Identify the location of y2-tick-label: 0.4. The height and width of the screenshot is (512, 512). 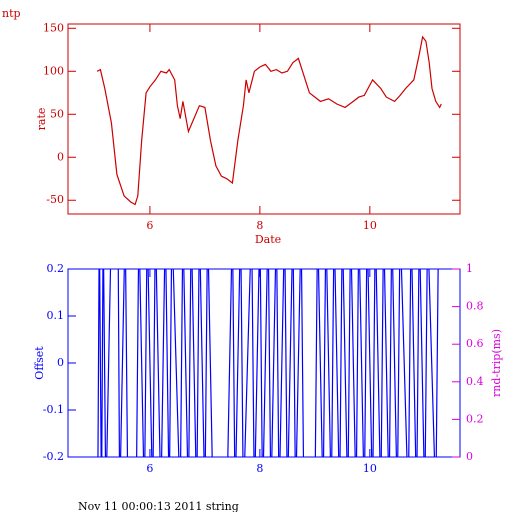
(475, 381).